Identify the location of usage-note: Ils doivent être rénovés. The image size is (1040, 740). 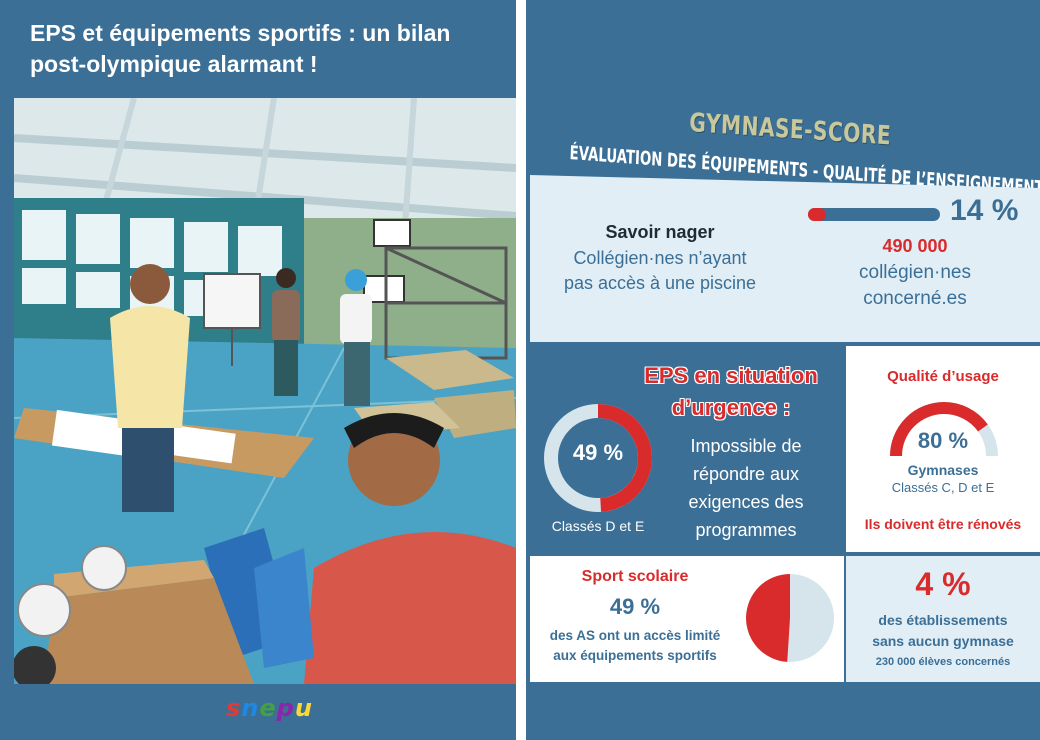
(943, 524).